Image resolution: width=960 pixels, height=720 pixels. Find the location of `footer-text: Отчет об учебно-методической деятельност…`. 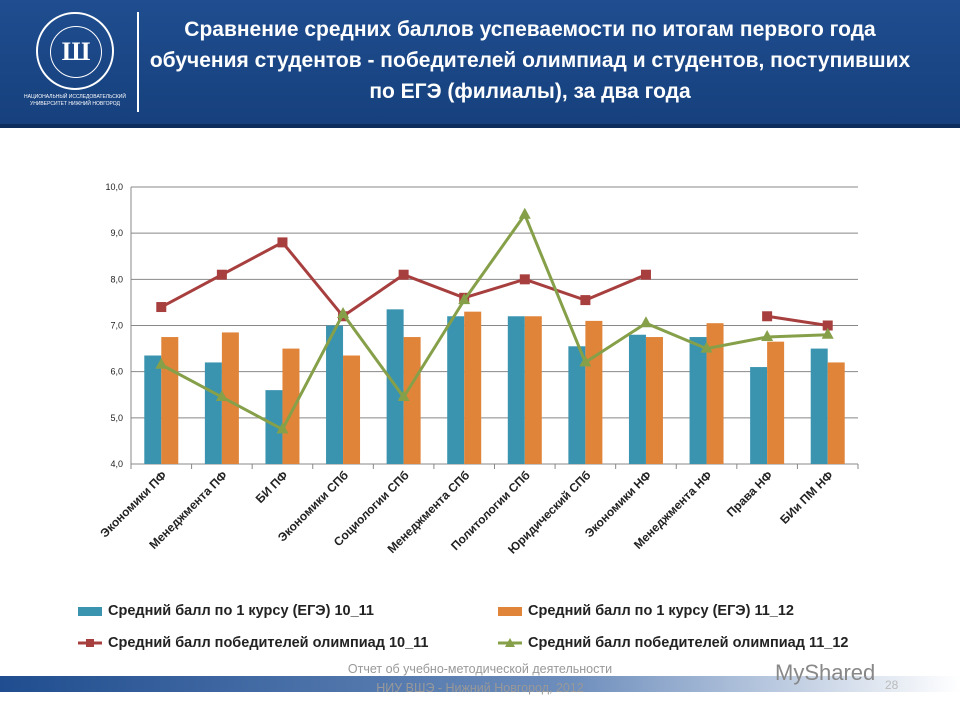

footer-text: Отчет об учебно-методической деятельност… is located at coordinates (480, 678).